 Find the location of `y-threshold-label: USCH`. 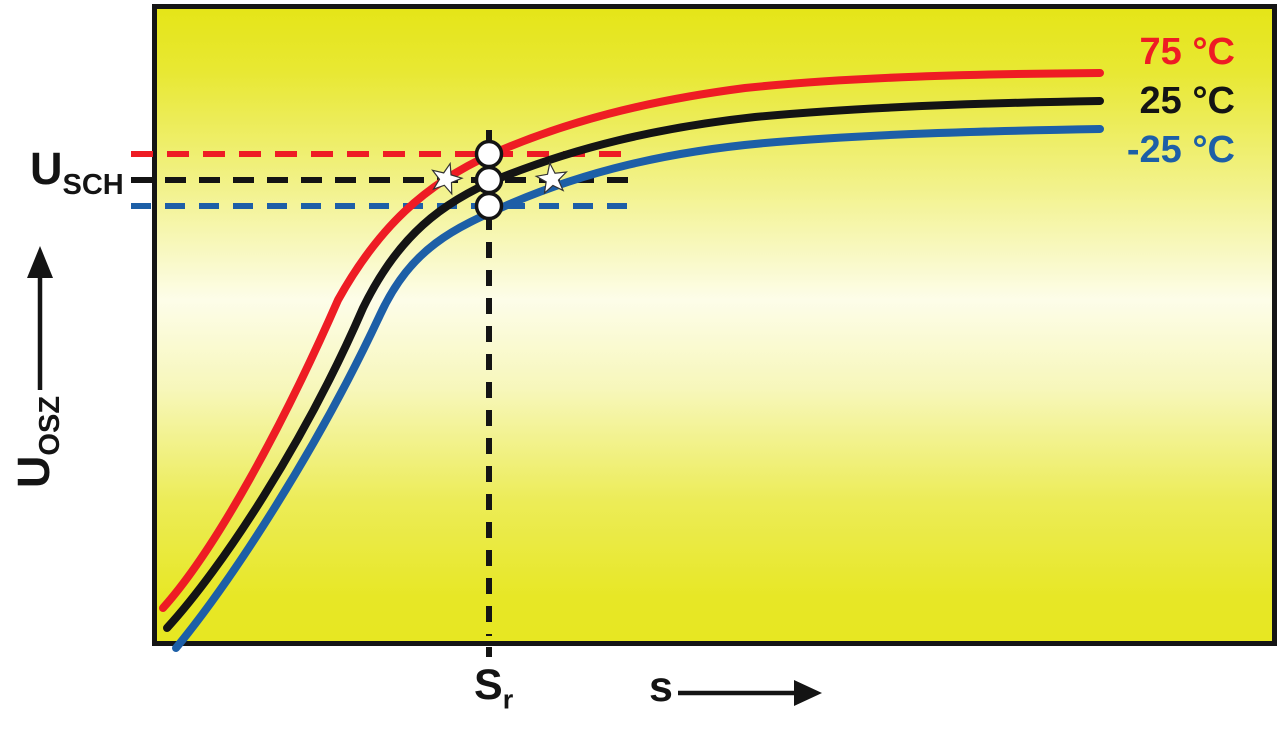

y-threshold-label: USCH is located at coordinates (77, 173).